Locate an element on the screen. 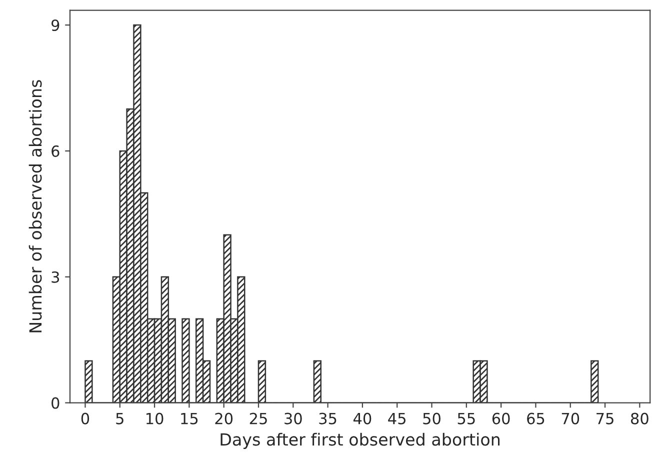 The width and height of the screenshot is (654, 470). x-tick-label: 15 is located at coordinates (189, 418).